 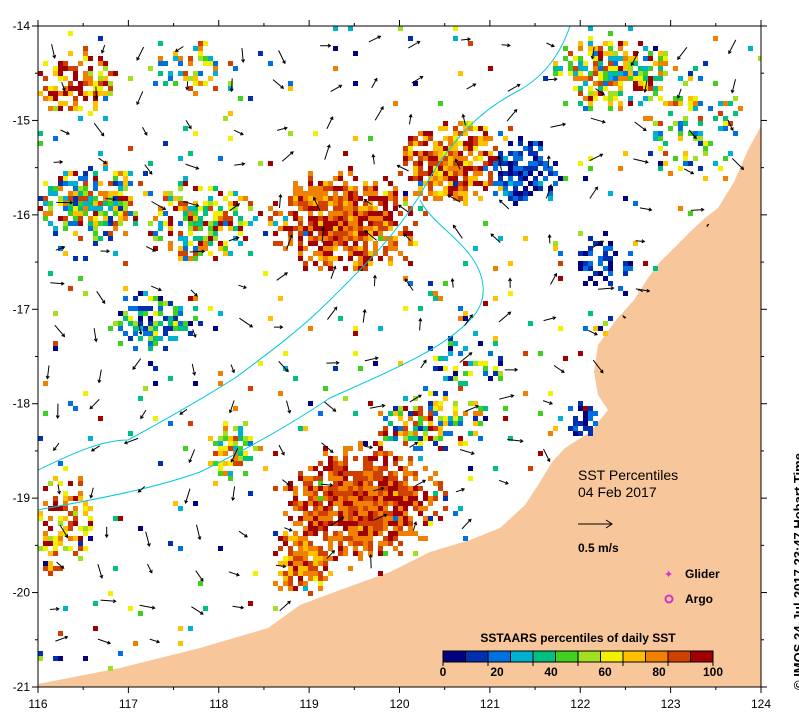 I want to click on x-tick-118: 118, so click(x=218, y=704).